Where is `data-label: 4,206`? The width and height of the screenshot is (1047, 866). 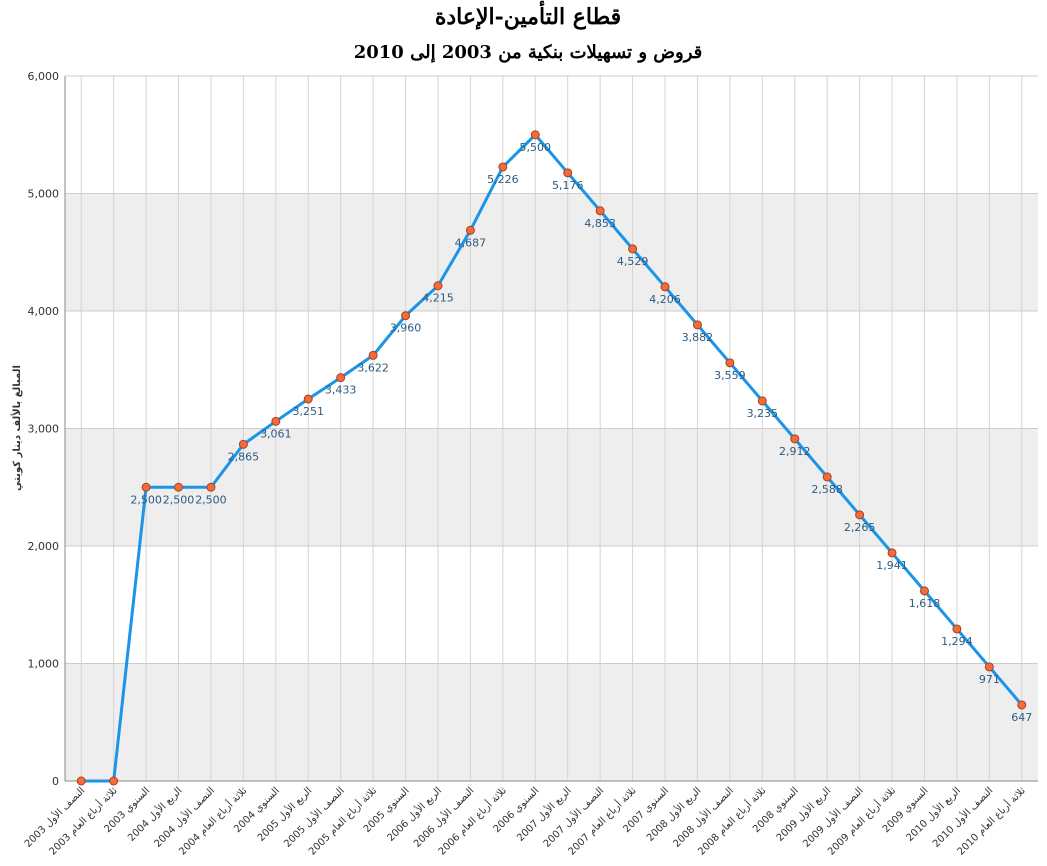
data-label: 4,206 is located at coordinates (665, 299).